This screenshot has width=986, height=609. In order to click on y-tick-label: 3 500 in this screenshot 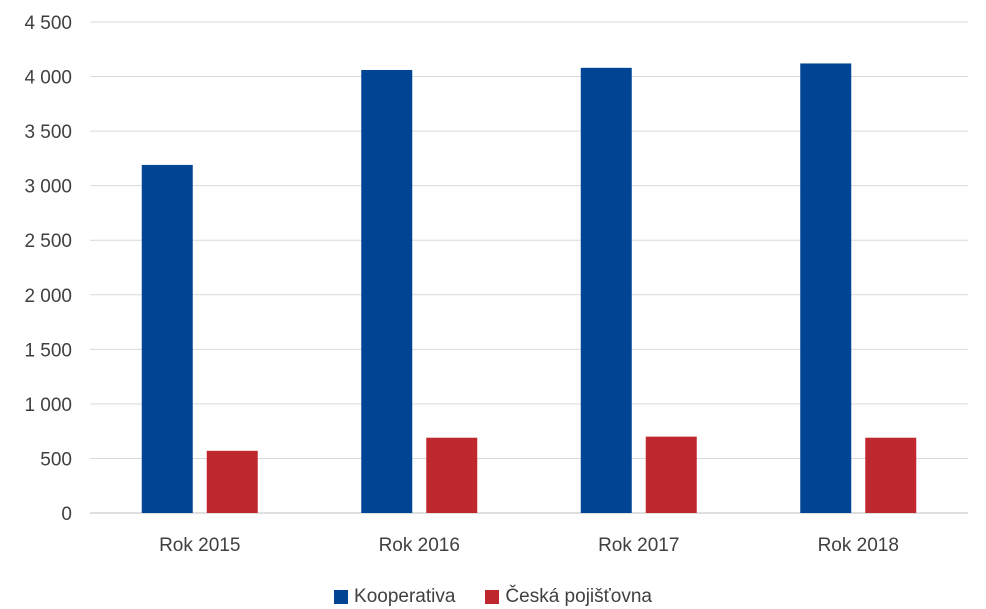, I will do `click(48, 132)`.